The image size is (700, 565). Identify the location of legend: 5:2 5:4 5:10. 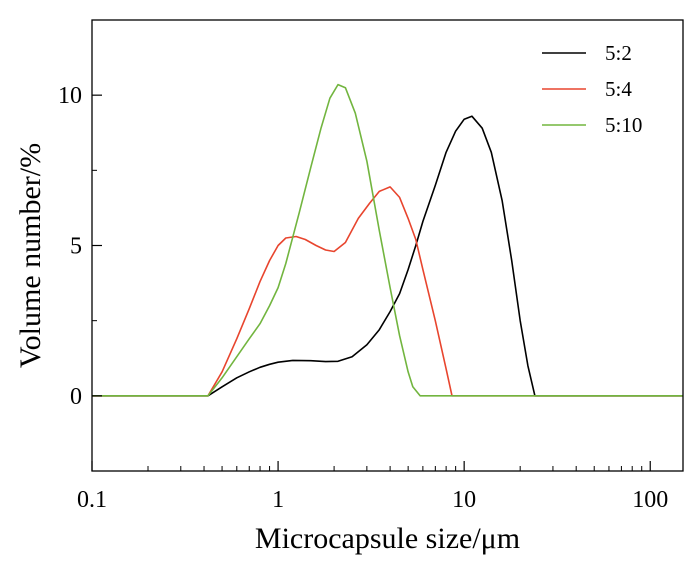
(592, 89).